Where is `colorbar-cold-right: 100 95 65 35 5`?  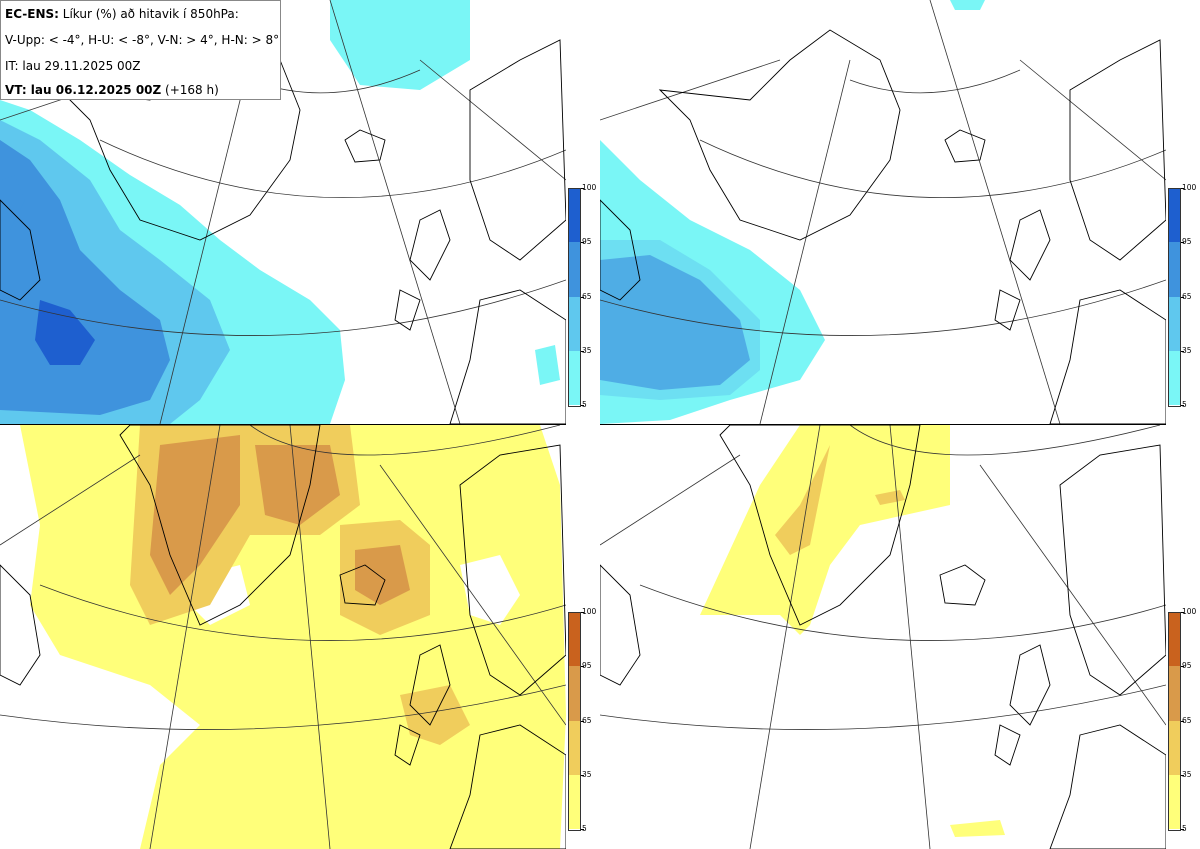
colorbar-cold-right: 100 95 65 35 5 is located at coordinates (1184, 298).